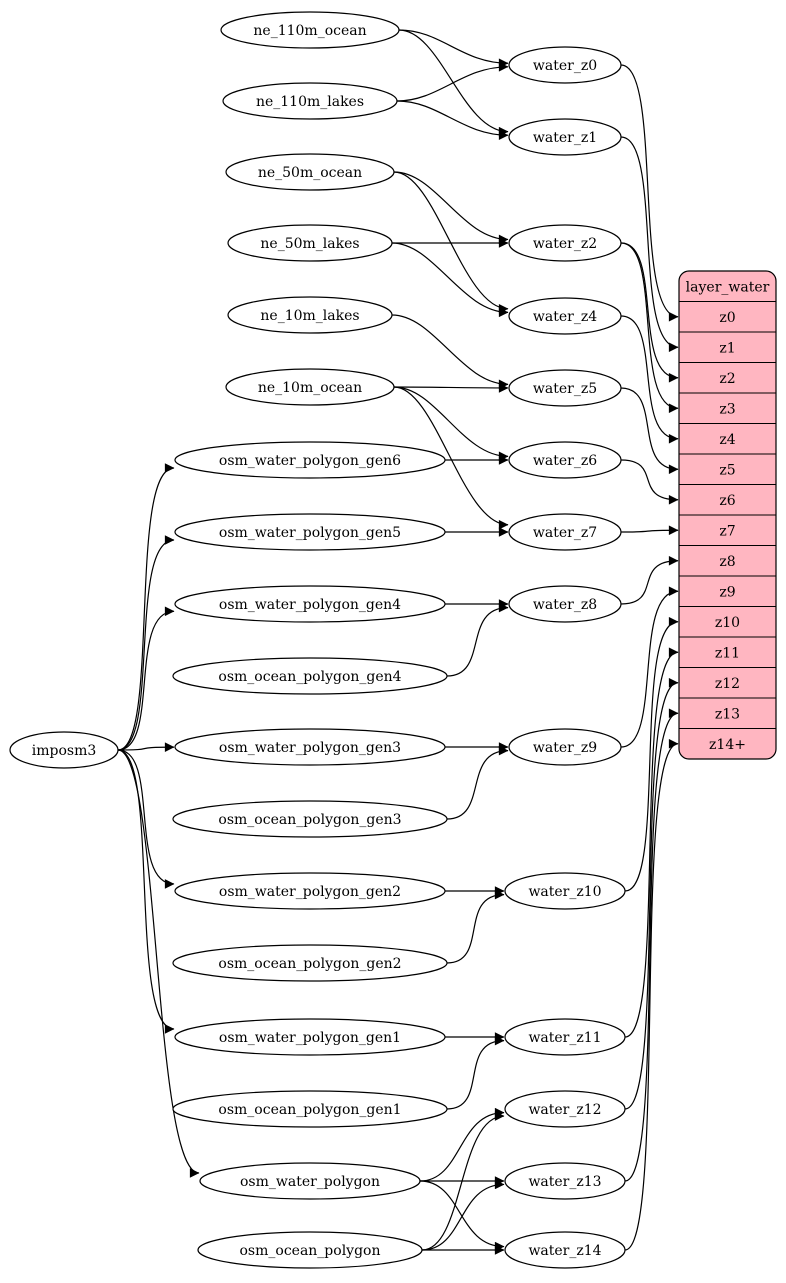  I want to click on osm_ocean_polygon-label: osm_ocean_polygon, so click(310, 1251).